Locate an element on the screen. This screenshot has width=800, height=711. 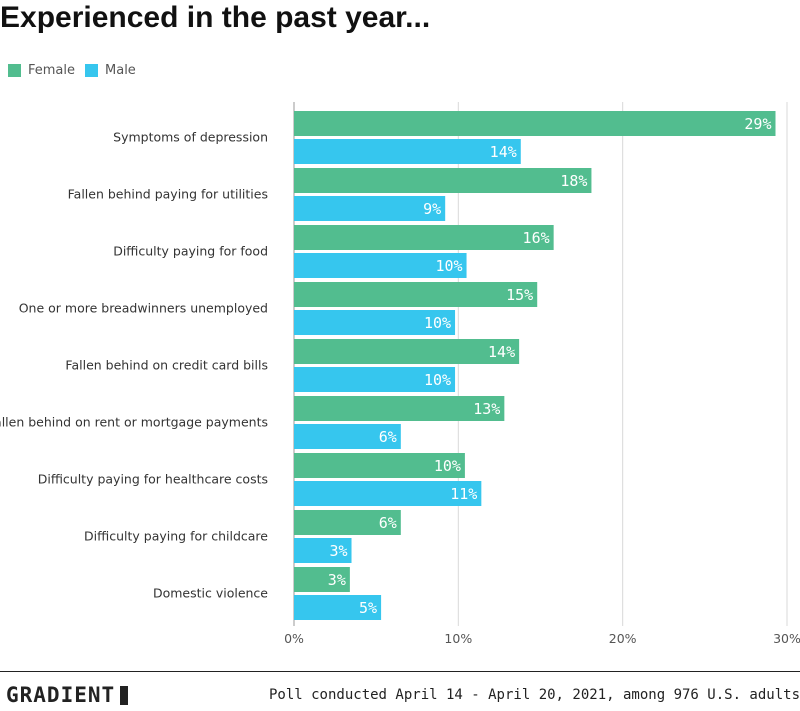
brand-name: GRADIENT is located at coordinates (61, 695).